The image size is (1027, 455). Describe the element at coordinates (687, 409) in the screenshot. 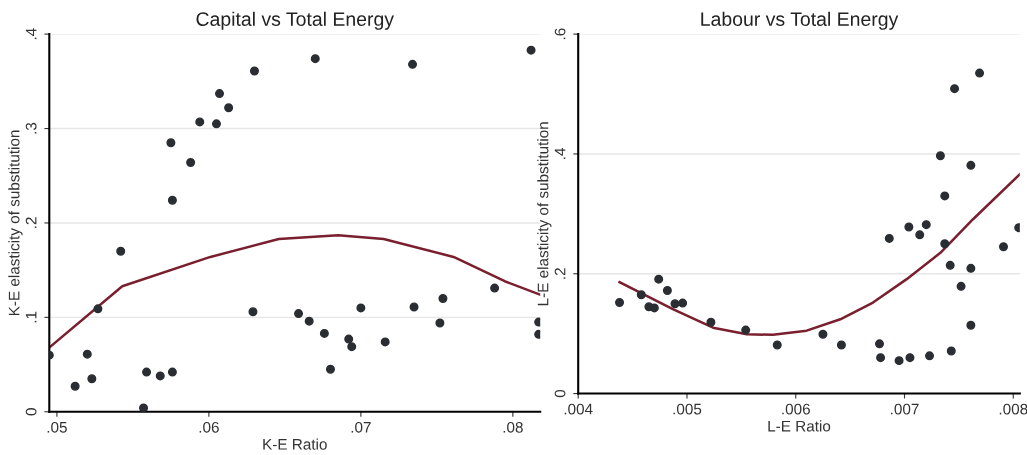

I see `x-tick-label: .005` at that location.